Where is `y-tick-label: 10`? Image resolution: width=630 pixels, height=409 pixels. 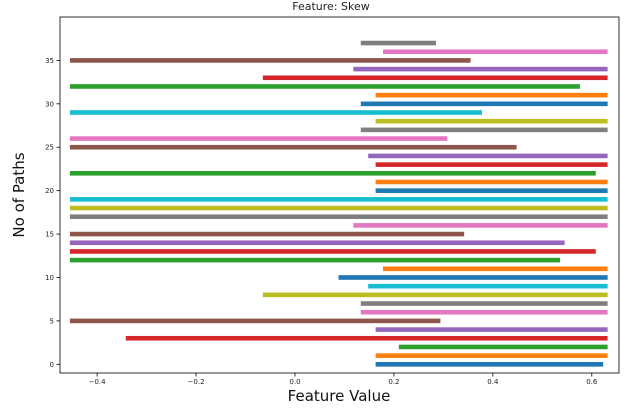
y-tick-label: 10 is located at coordinates (49, 278).